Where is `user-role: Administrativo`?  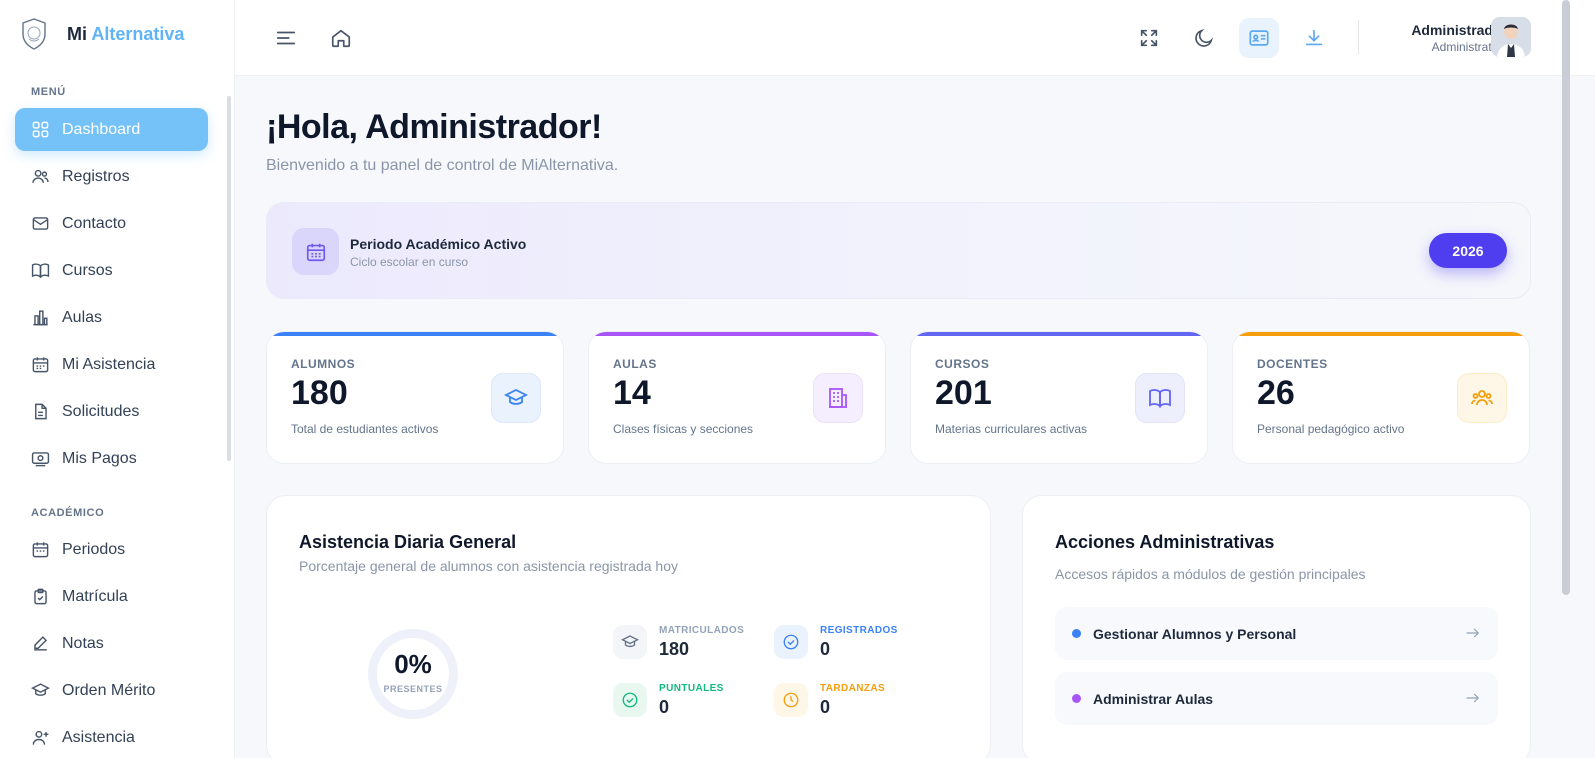 user-role: Administrativo is located at coordinates (1469, 47).